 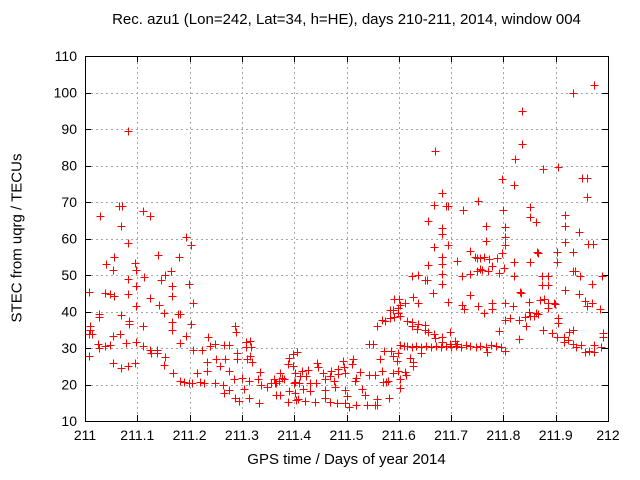 I want to click on x-tick-label: 211.1, so click(x=137, y=435).